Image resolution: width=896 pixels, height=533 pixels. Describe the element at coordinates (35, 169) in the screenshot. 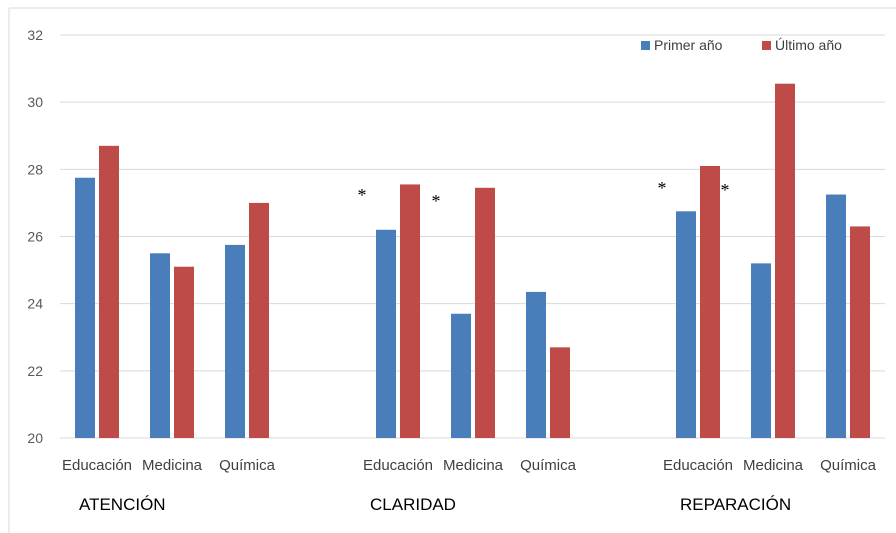

I see `y-tick-label: 28` at that location.